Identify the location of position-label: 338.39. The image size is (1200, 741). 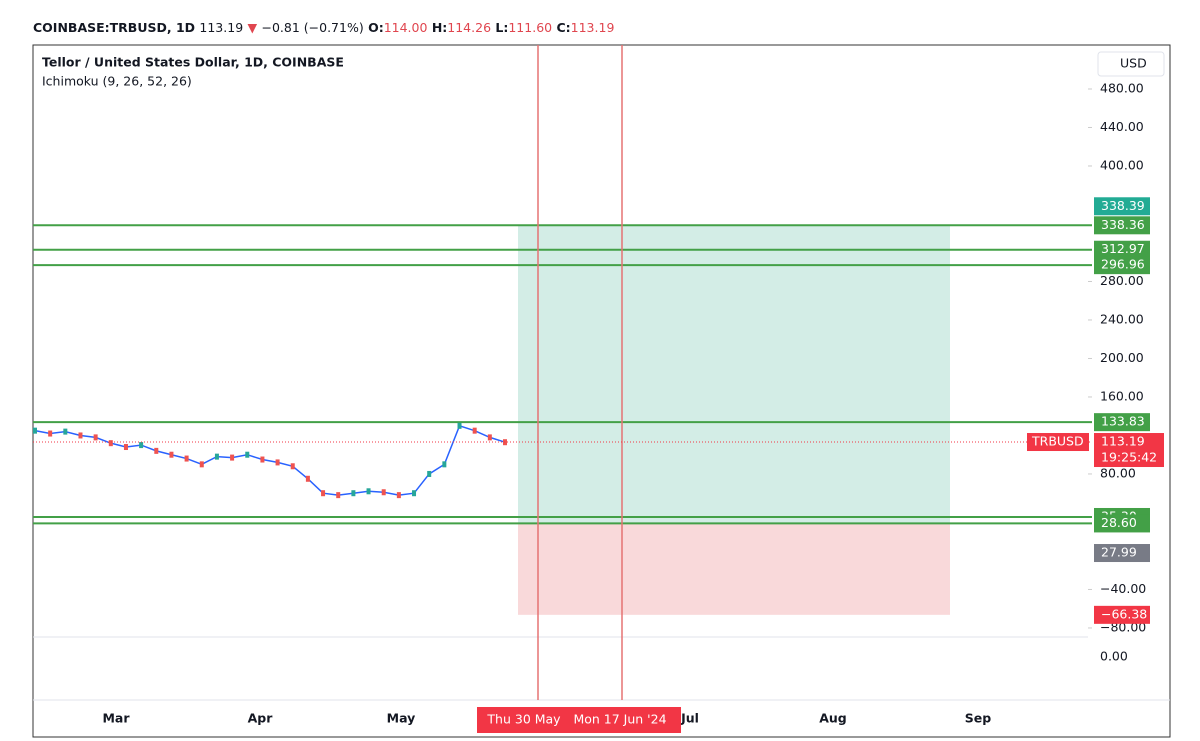
(1123, 205).